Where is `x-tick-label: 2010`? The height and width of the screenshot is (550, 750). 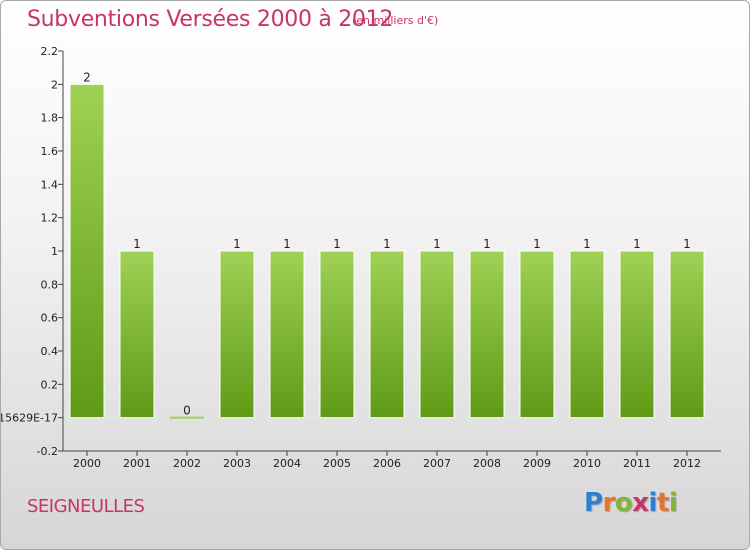 x-tick-label: 2010 is located at coordinates (587, 463).